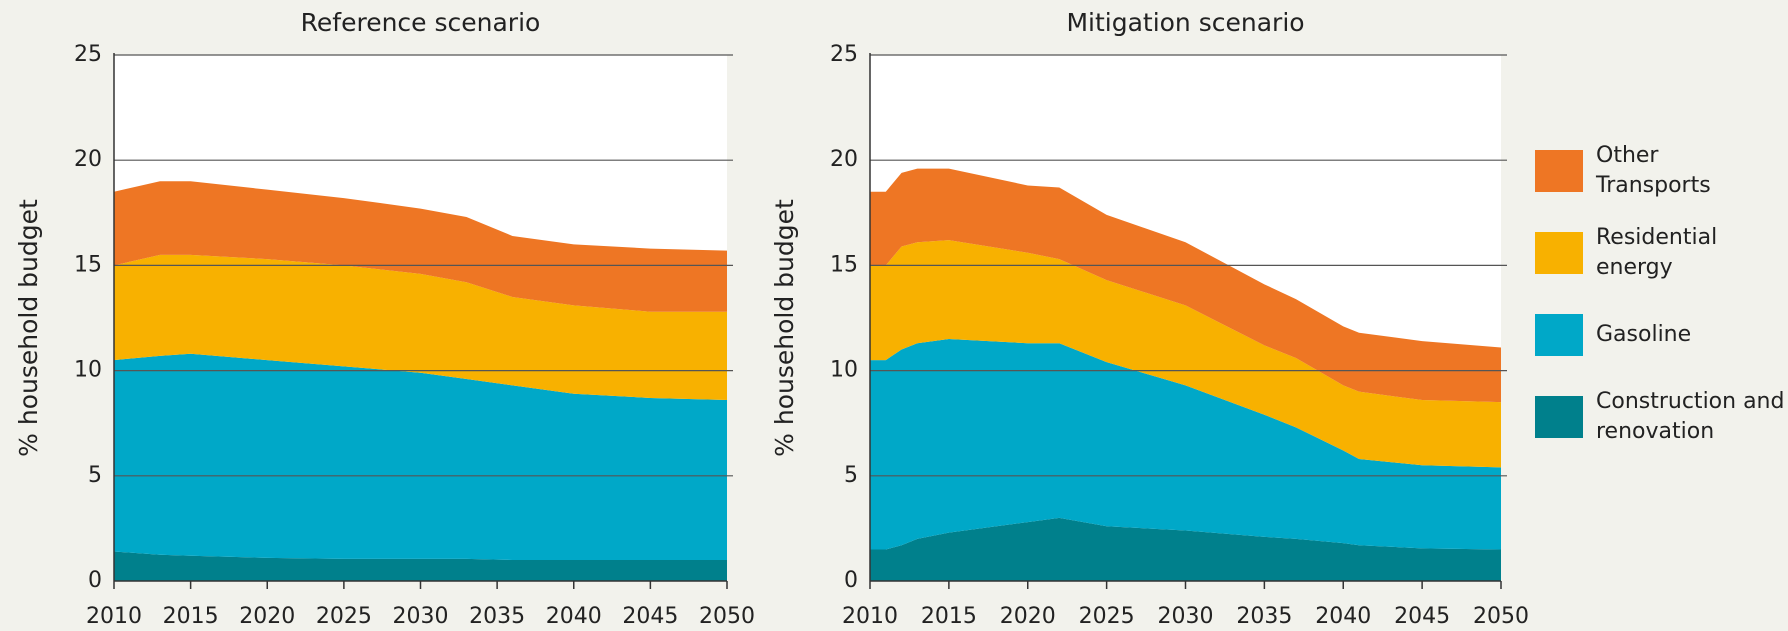 The height and width of the screenshot is (631, 1788). I want to click on legend-label: Other Transports, so click(1653, 170).